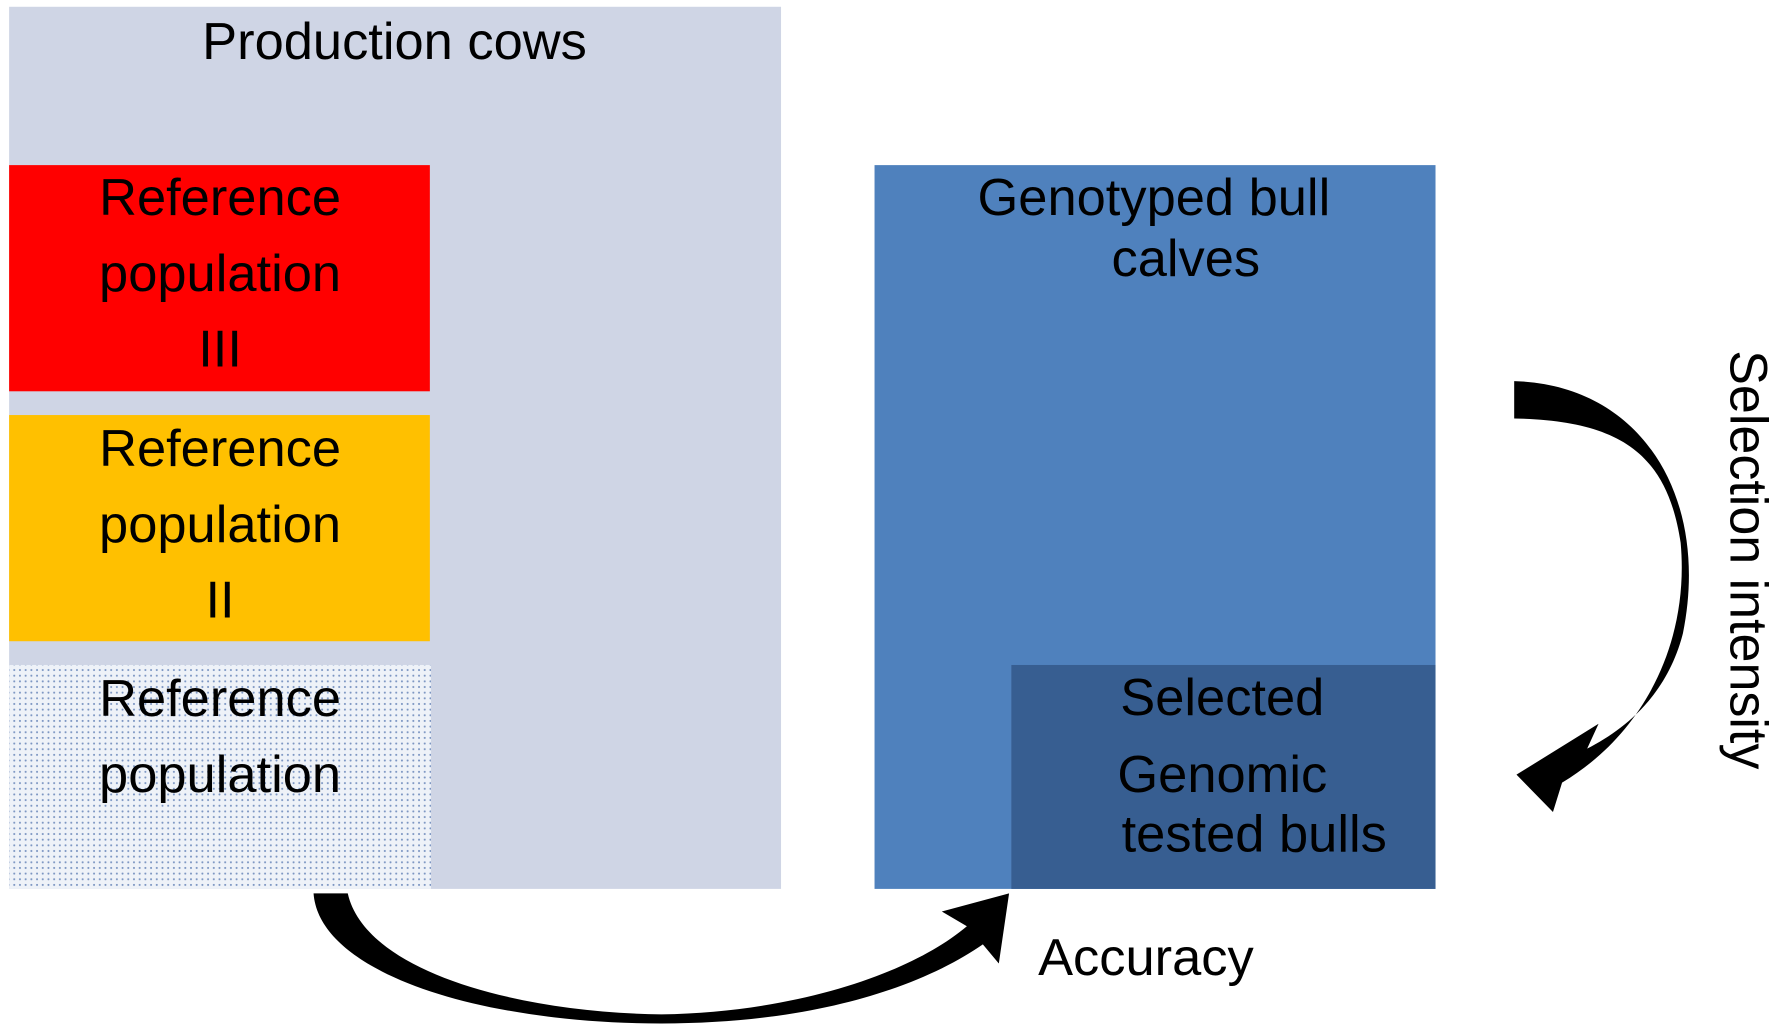 Image resolution: width=1781 pixels, height=1028 pixels. Describe the element at coordinates (1154, 198) in the screenshot. I see `genotyped-label: Genotyped bull` at that location.